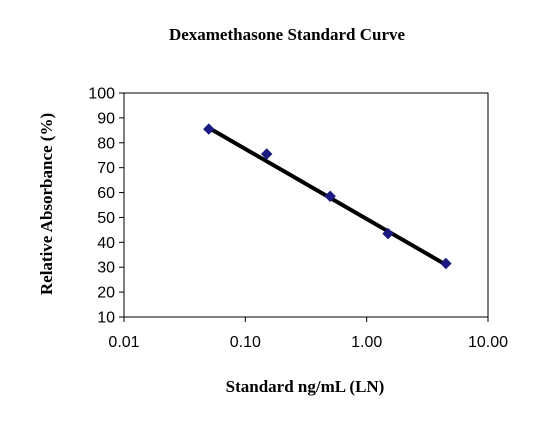  I want to click on y-tick-label: 80, so click(106, 143).